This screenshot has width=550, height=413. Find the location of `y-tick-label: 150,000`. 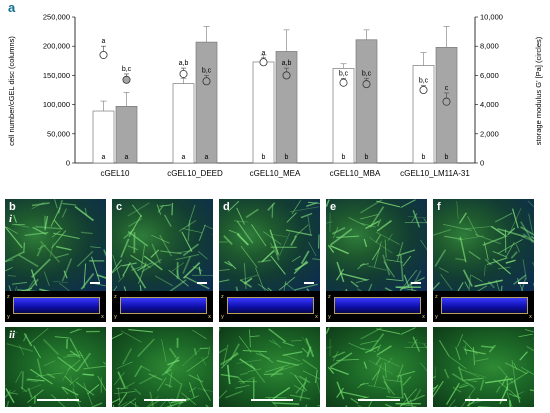

y-tick-label: 150,000 is located at coordinates (56, 75).